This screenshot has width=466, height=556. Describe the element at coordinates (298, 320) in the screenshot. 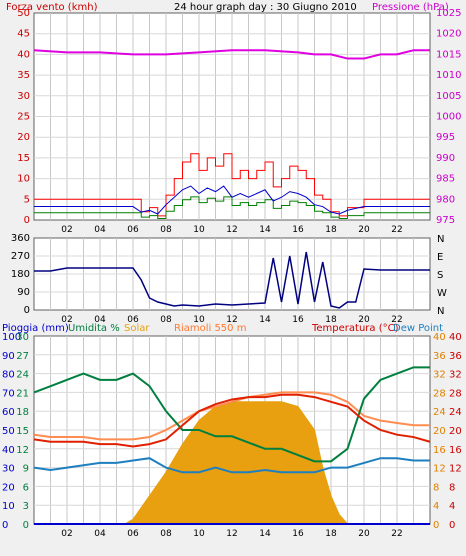

I see `direction-hour-tick: 16` at that location.